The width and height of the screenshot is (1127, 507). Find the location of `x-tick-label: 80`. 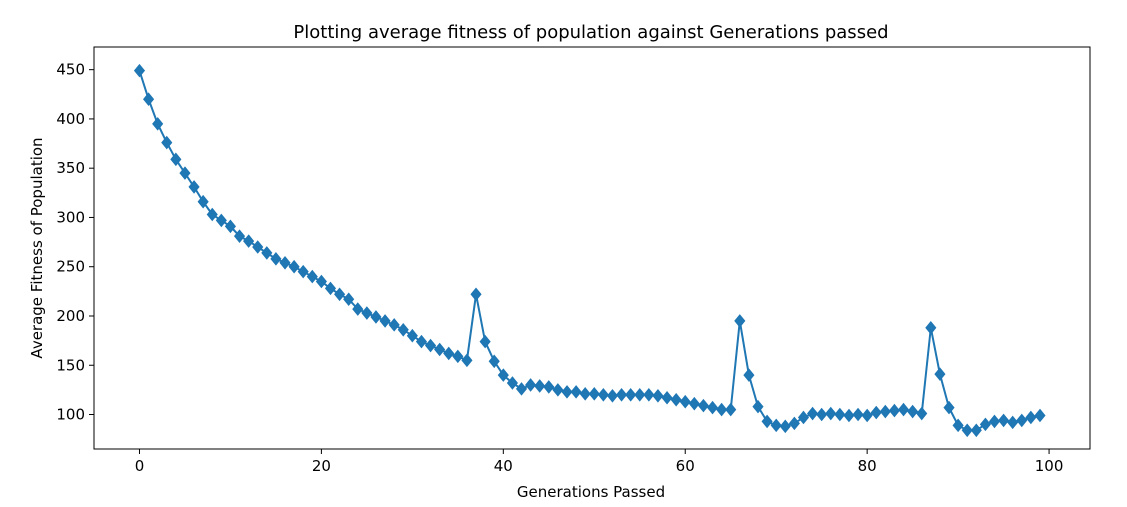

x-tick-label: 80 is located at coordinates (867, 466).